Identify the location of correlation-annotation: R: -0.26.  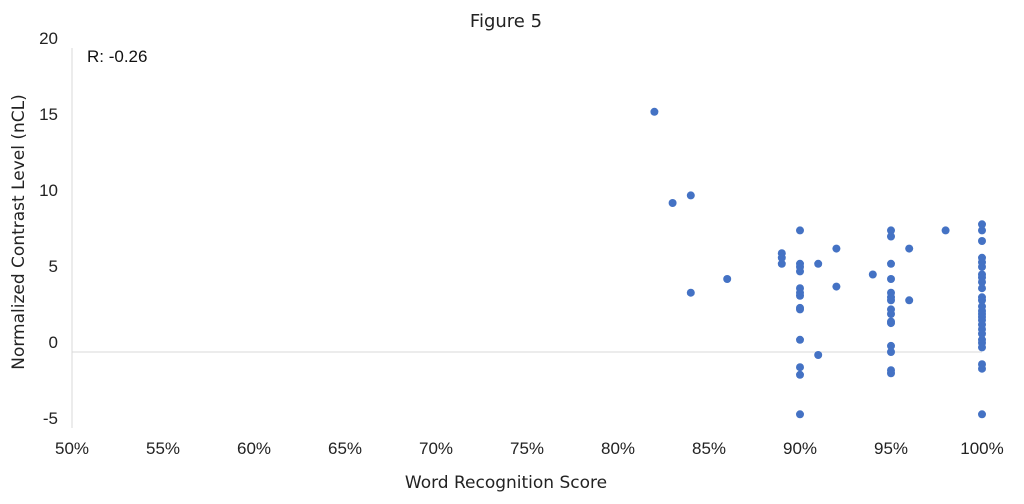
(117, 56).